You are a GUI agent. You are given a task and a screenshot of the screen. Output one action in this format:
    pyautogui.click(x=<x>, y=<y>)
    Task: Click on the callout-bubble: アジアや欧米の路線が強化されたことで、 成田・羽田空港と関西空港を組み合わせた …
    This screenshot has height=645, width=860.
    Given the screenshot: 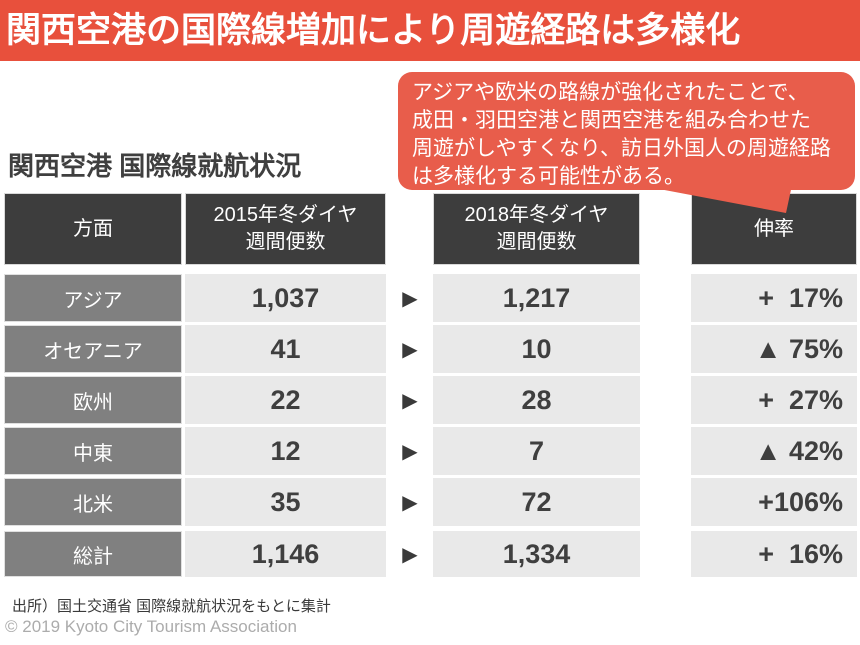 What is the action you would take?
    pyautogui.click(x=626, y=131)
    